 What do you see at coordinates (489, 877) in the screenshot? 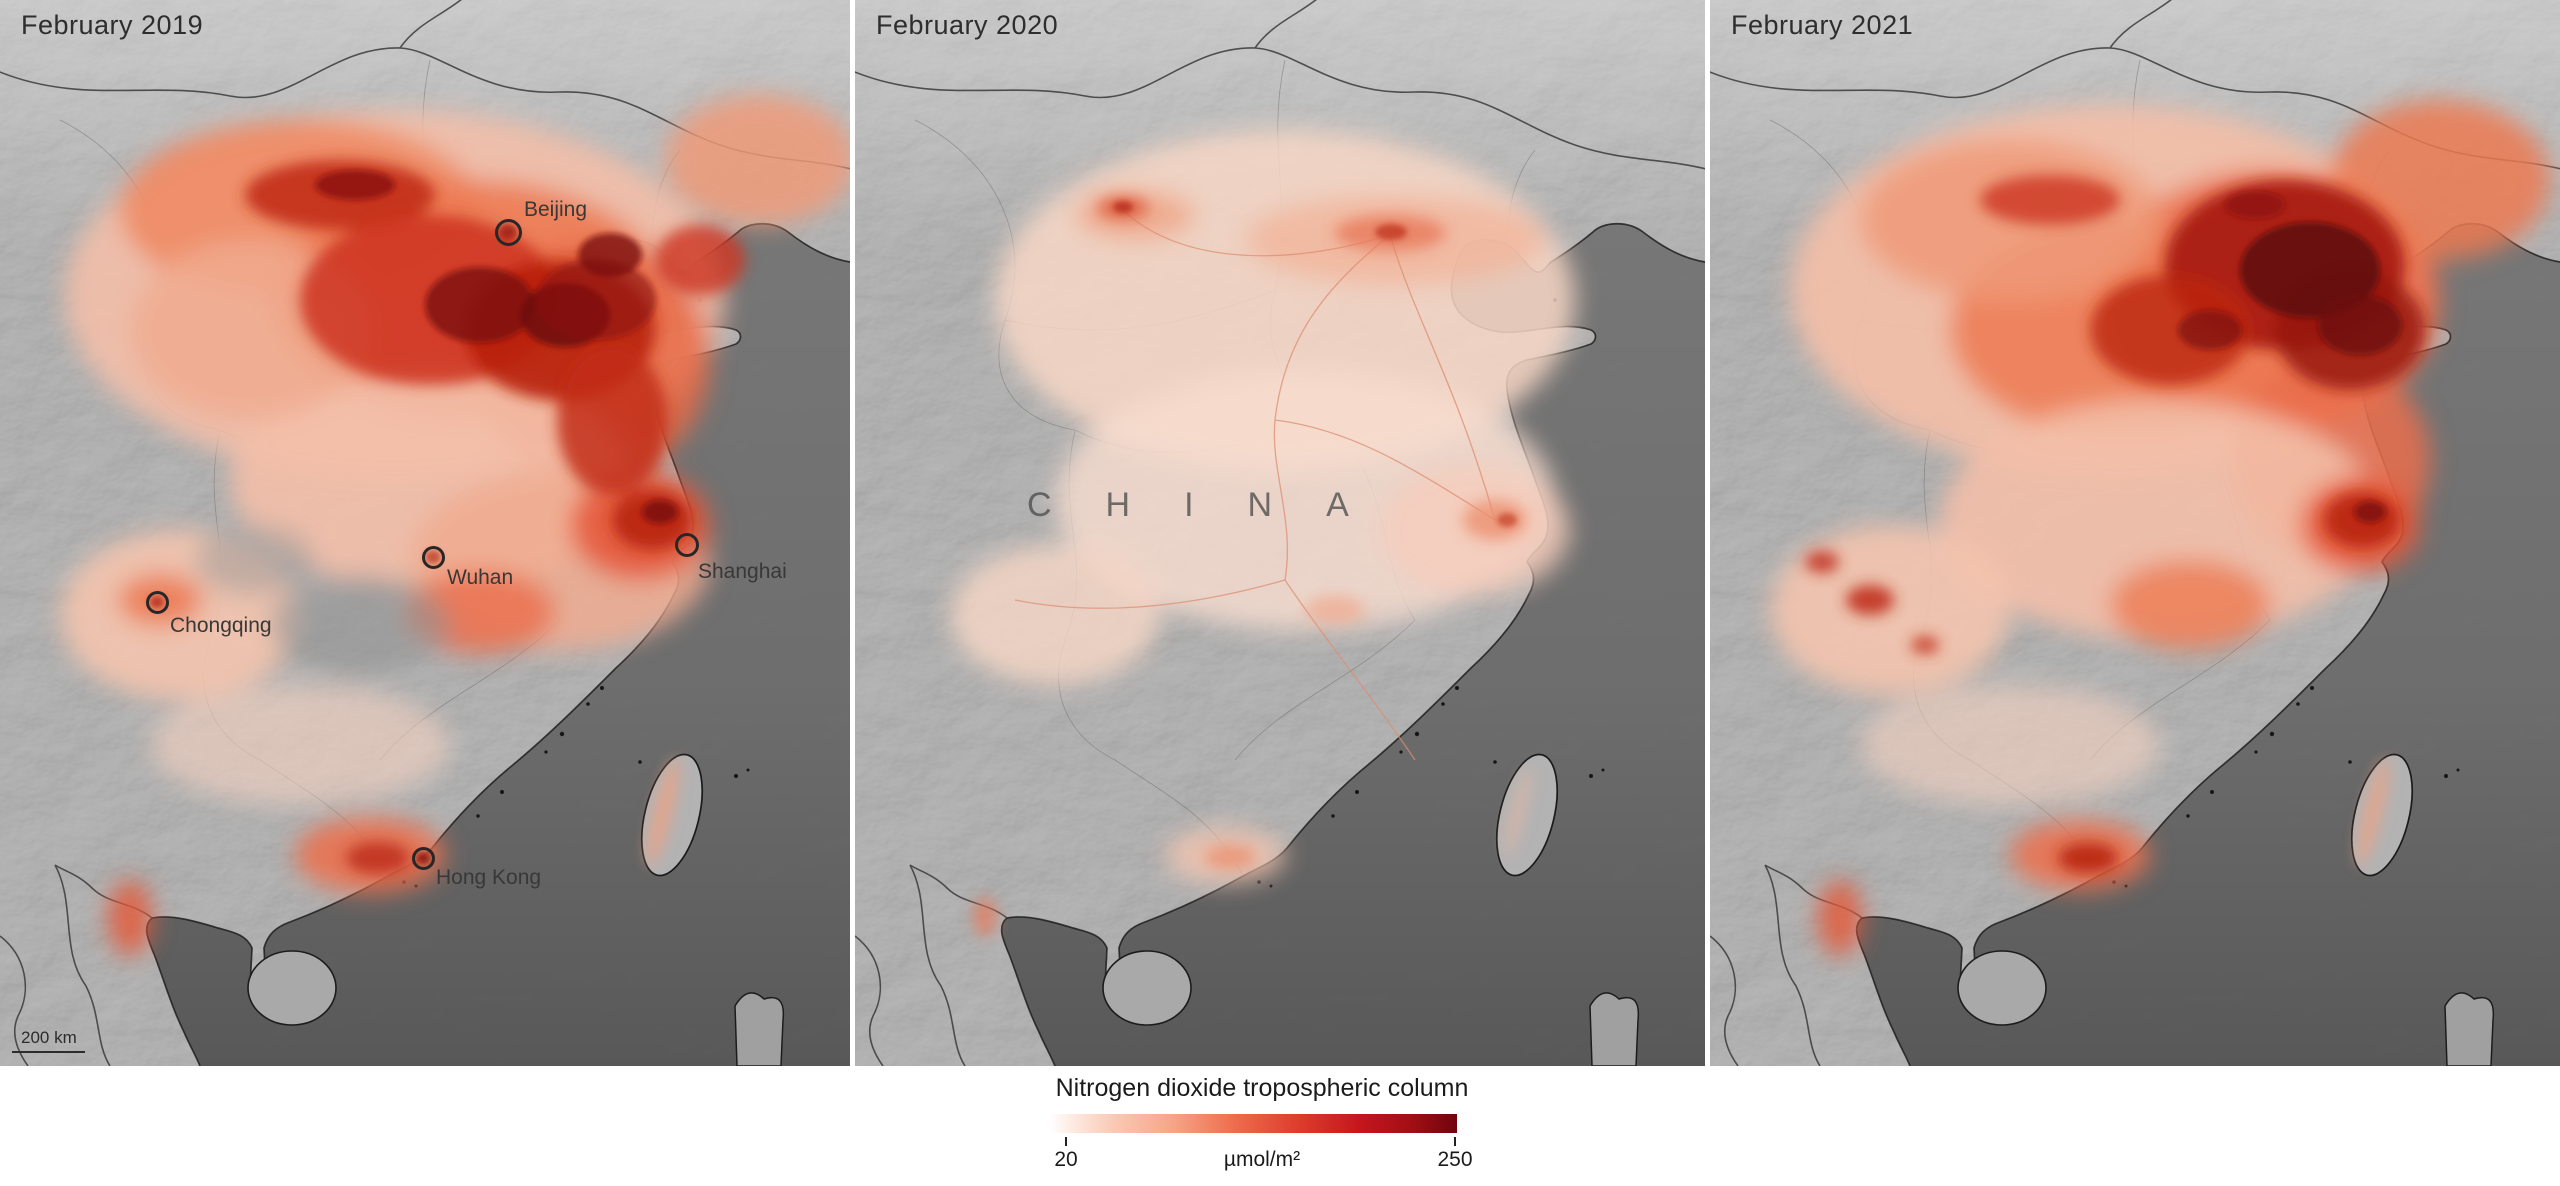
I see `city-label-hong-kong: Hong Kong` at bounding box center [489, 877].